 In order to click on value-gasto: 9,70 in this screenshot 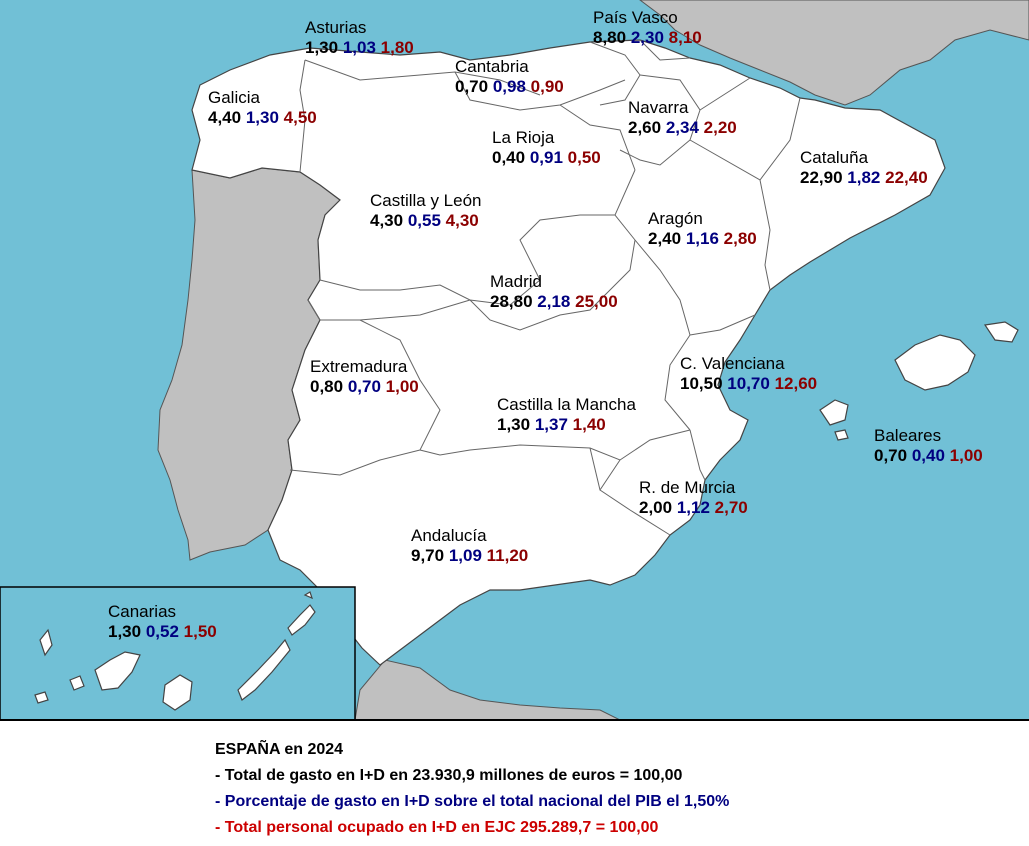, I will do `click(428, 555)`.